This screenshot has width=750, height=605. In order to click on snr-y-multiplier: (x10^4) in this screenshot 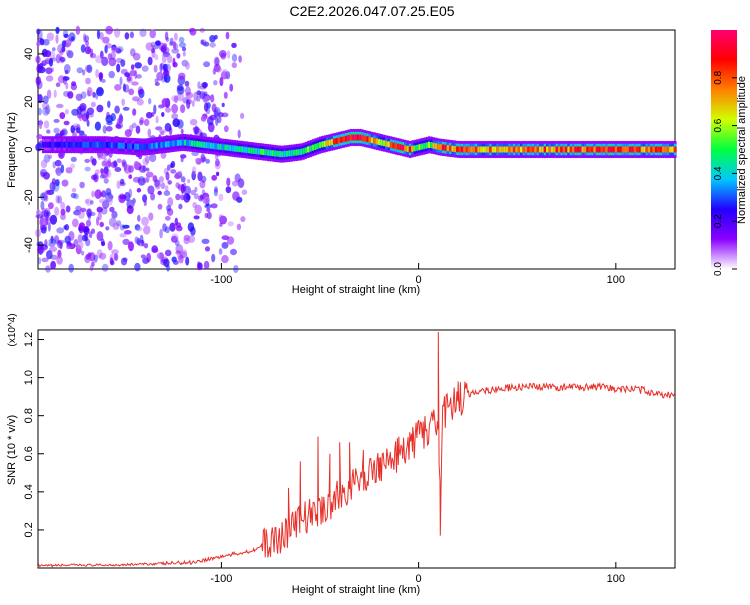, I will do `click(12, 329)`.